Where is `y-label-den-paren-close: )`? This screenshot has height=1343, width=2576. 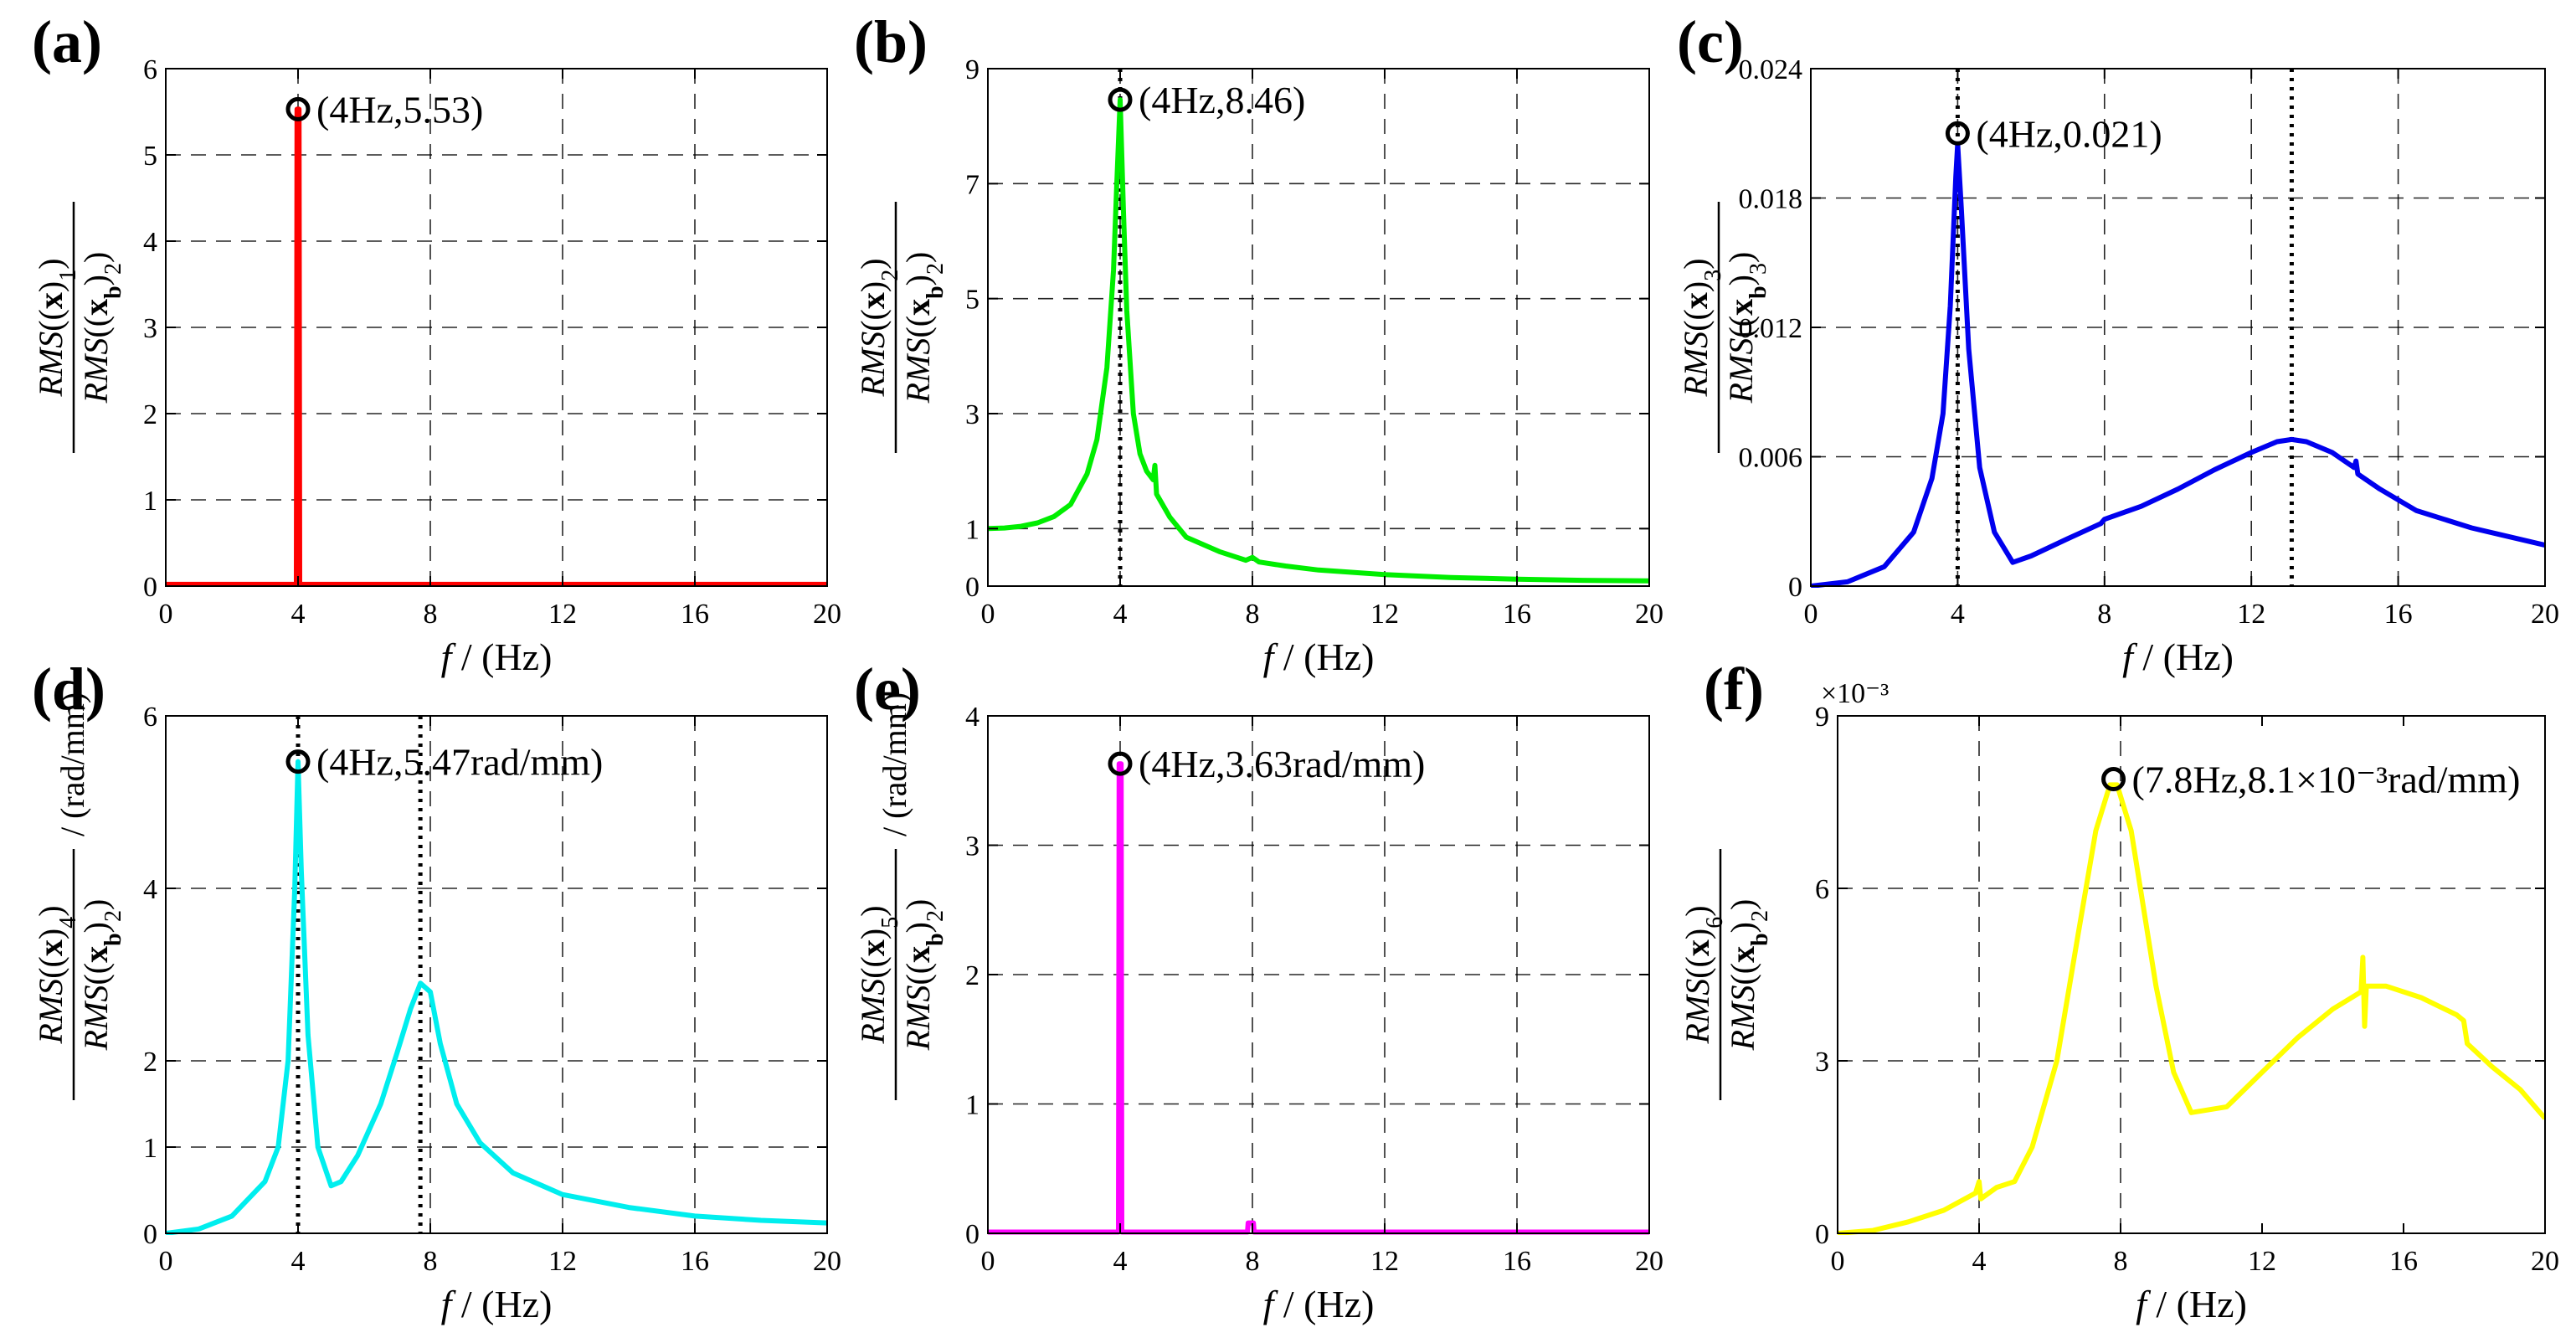 y-label-den-paren-close: ) is located at coordinates (1742, 904).